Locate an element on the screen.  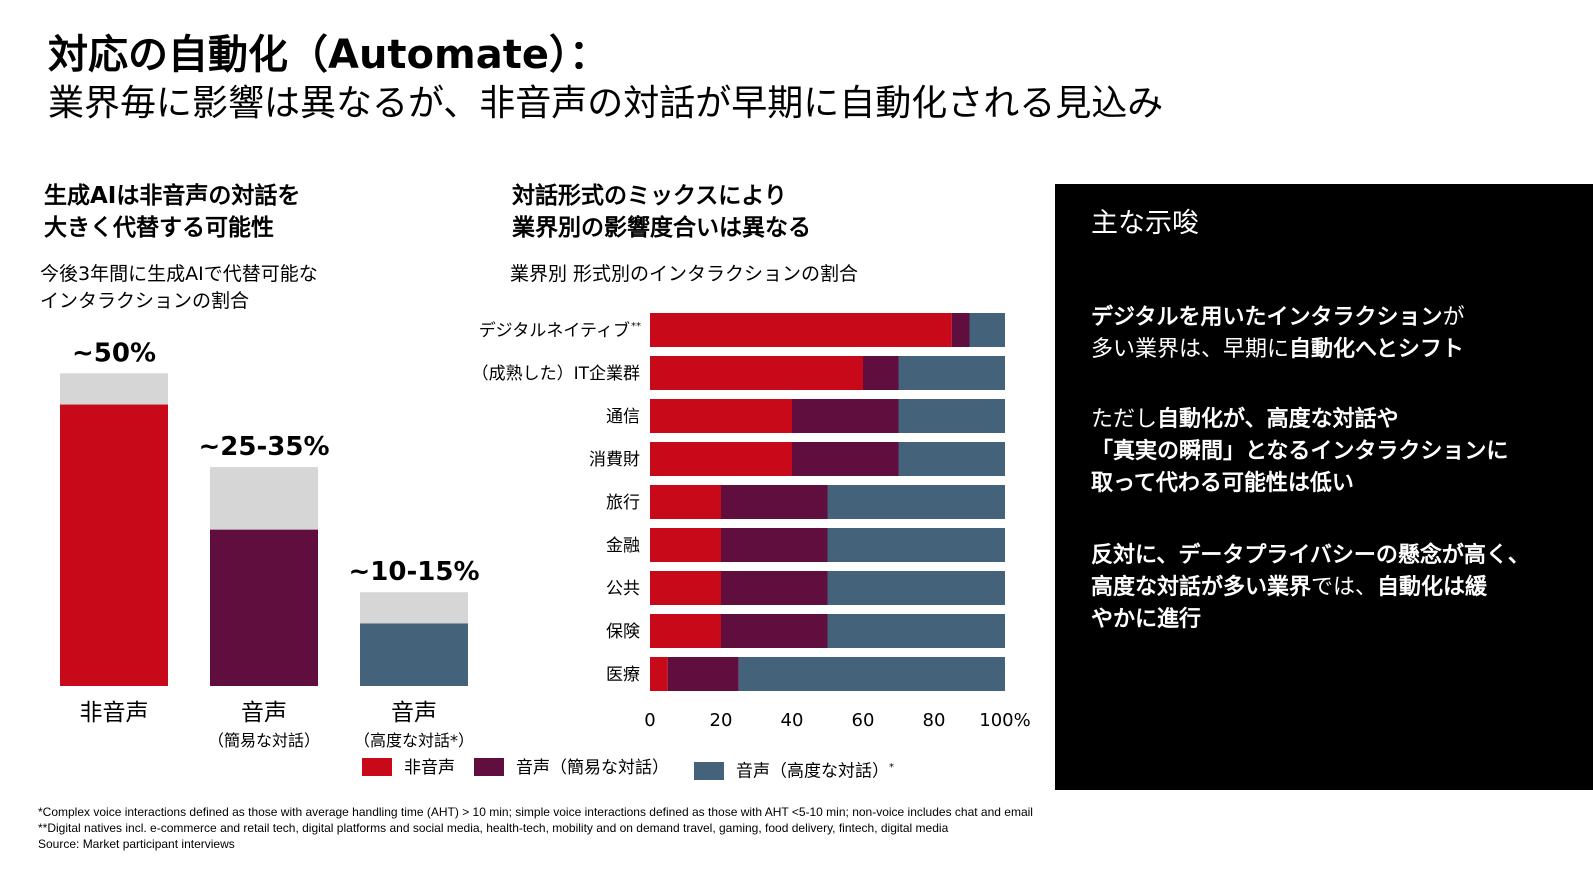
left-subheading-line-2: インタラクションの割合 is located at coordinates (145, 301).